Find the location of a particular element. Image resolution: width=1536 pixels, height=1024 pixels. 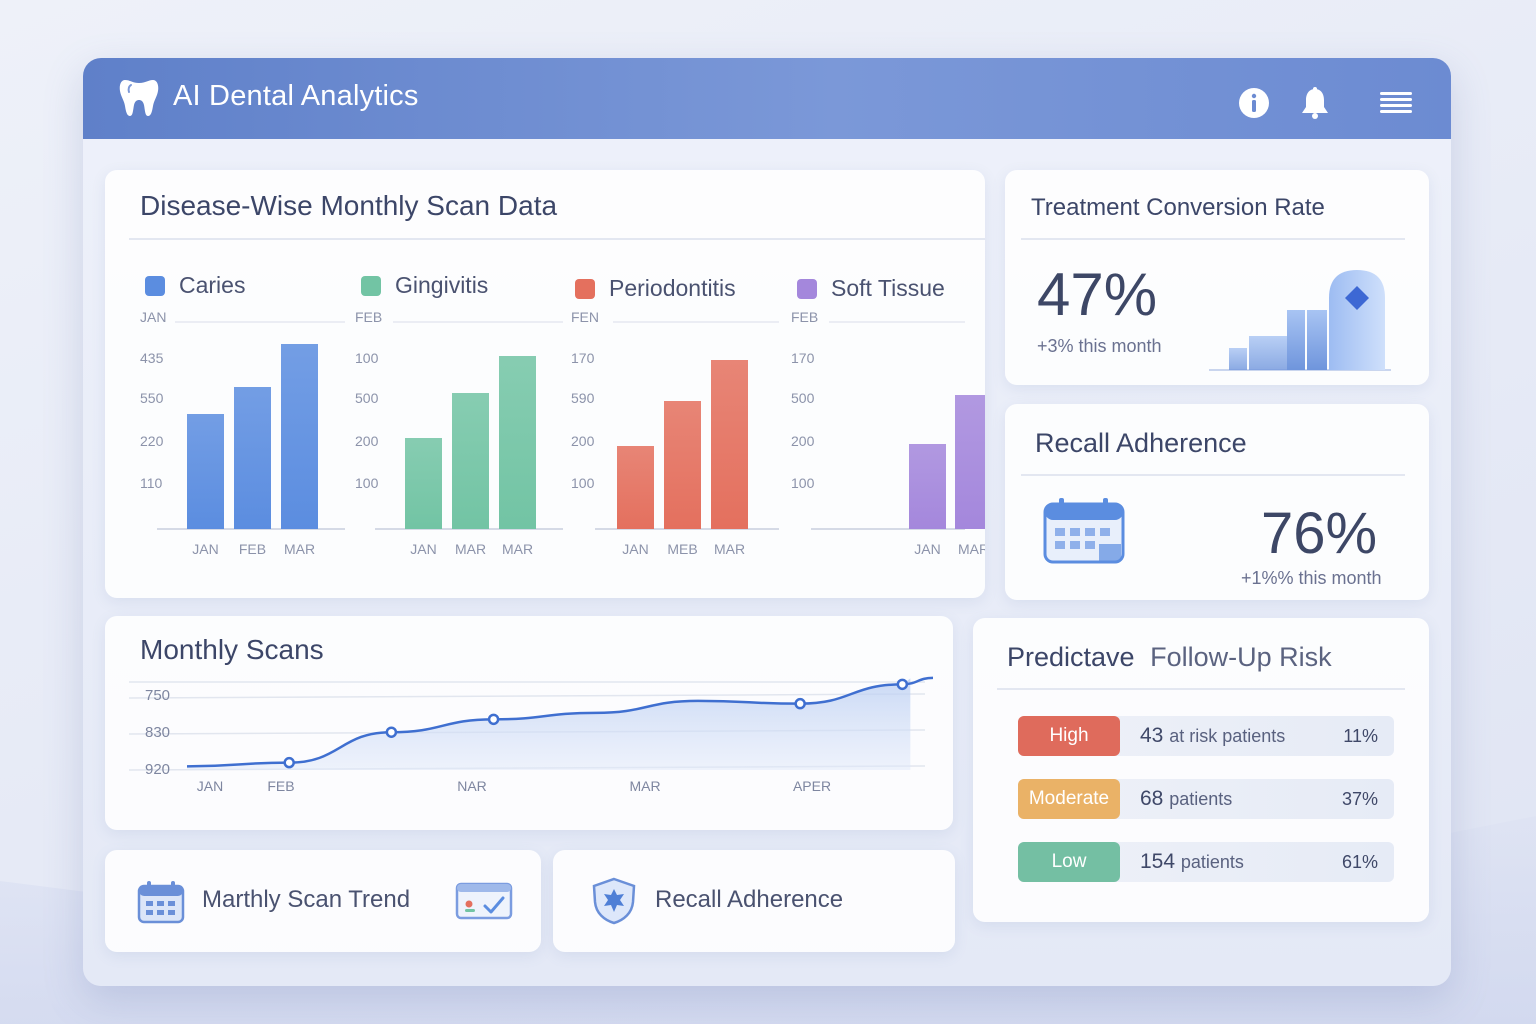

x-tick-label: FEB is located at coordinates (280, 786).